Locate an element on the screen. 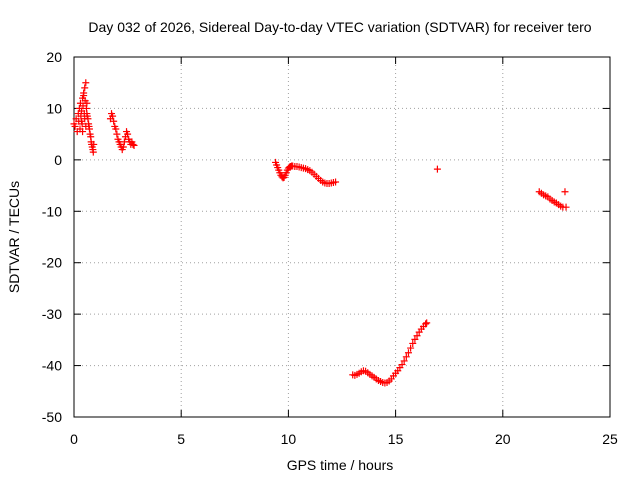 The image size is (640, 480). x-tick-label: 5 is located at coordinates (181, 439).